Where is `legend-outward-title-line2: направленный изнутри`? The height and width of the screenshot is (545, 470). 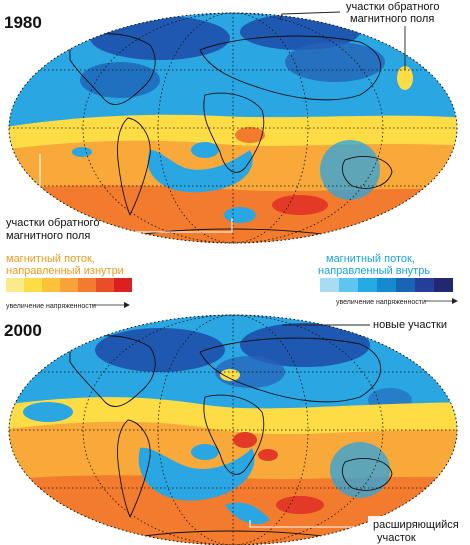
legend-outward-title-line2: направленный изнутри is located at coordinates (65, 271).